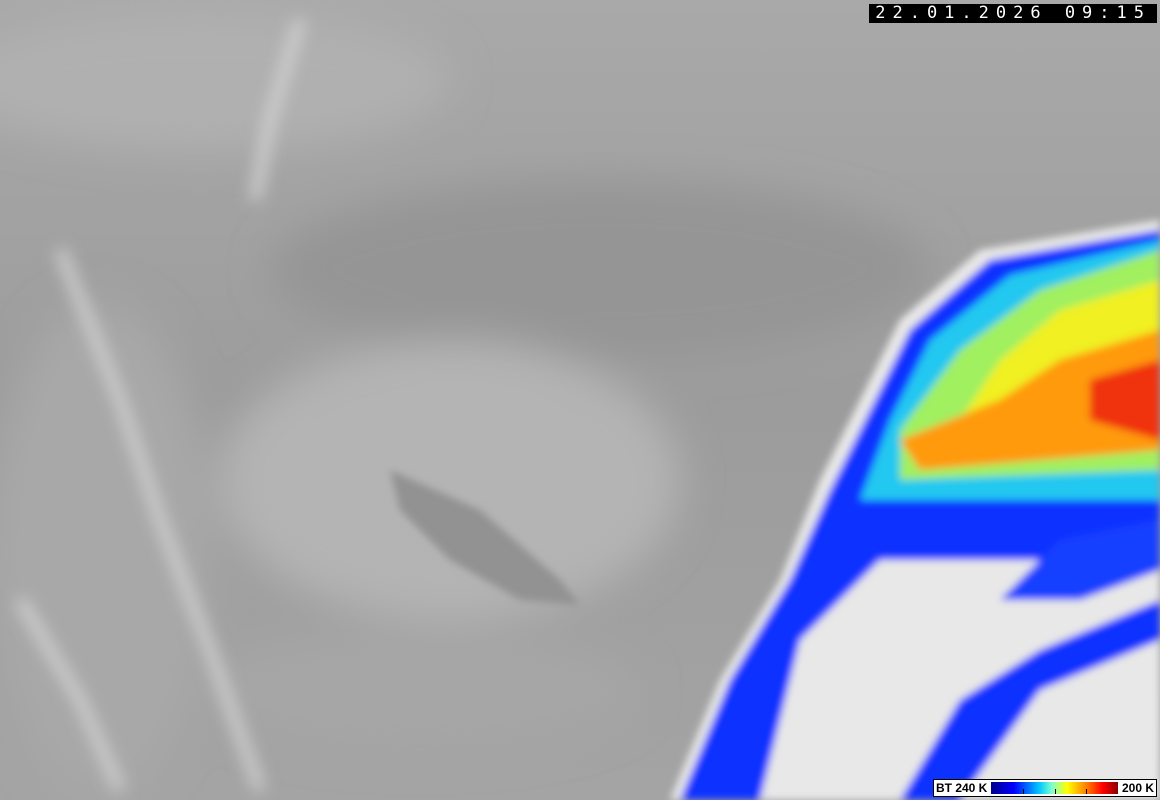 The width and height of the screenshot is (1160, 800). What do you see at coordinates (1054, 788) in the screenshot?
I see `color-scale-bar` at bounding box center [1054, 788].